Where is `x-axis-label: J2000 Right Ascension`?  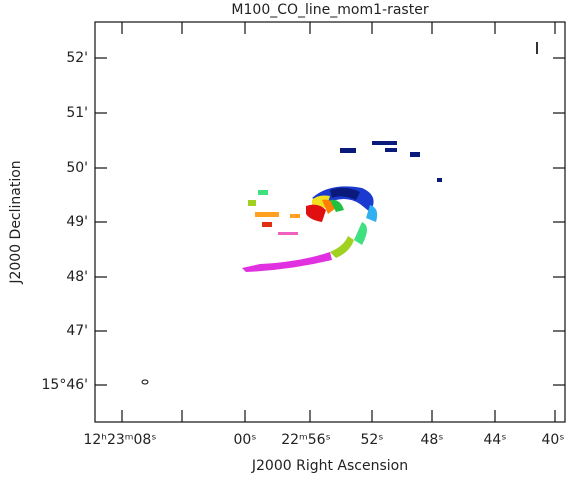
x-axis-label: J2000 Right Ascension is located at coordinates (329, 466).